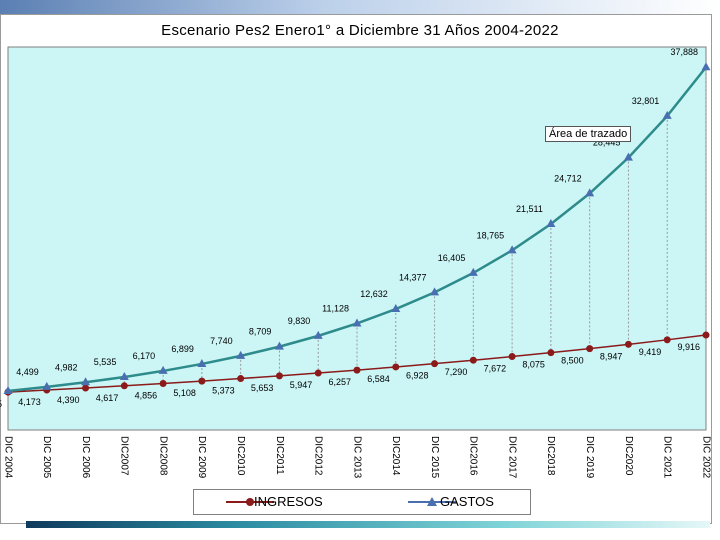 This screenshot has width=720, height=540. What do you see at coordinates (221, 341) in the screenshot?
I see `data-label-gastos: 7,740` at bounding box center [221, 341].